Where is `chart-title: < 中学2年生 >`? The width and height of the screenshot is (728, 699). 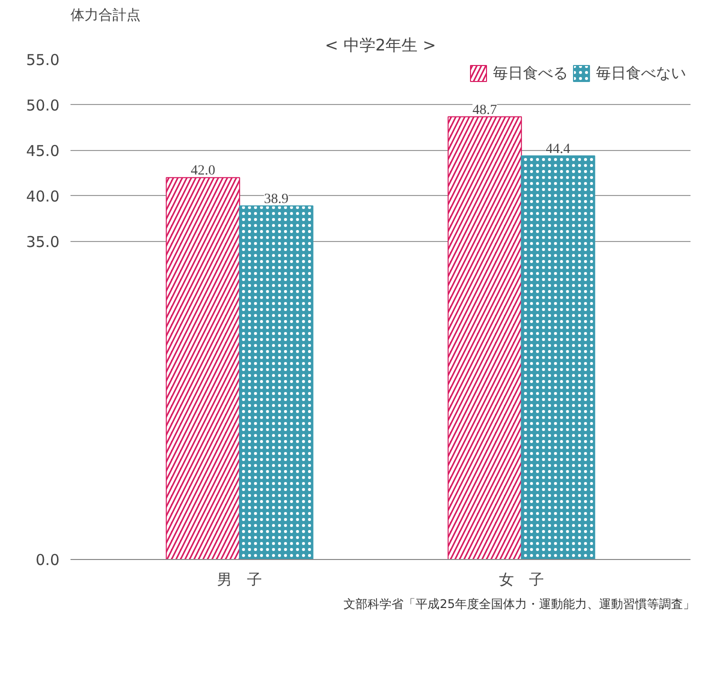
chart-title: < 中学2年生 > is located at coordinates (380, 45).